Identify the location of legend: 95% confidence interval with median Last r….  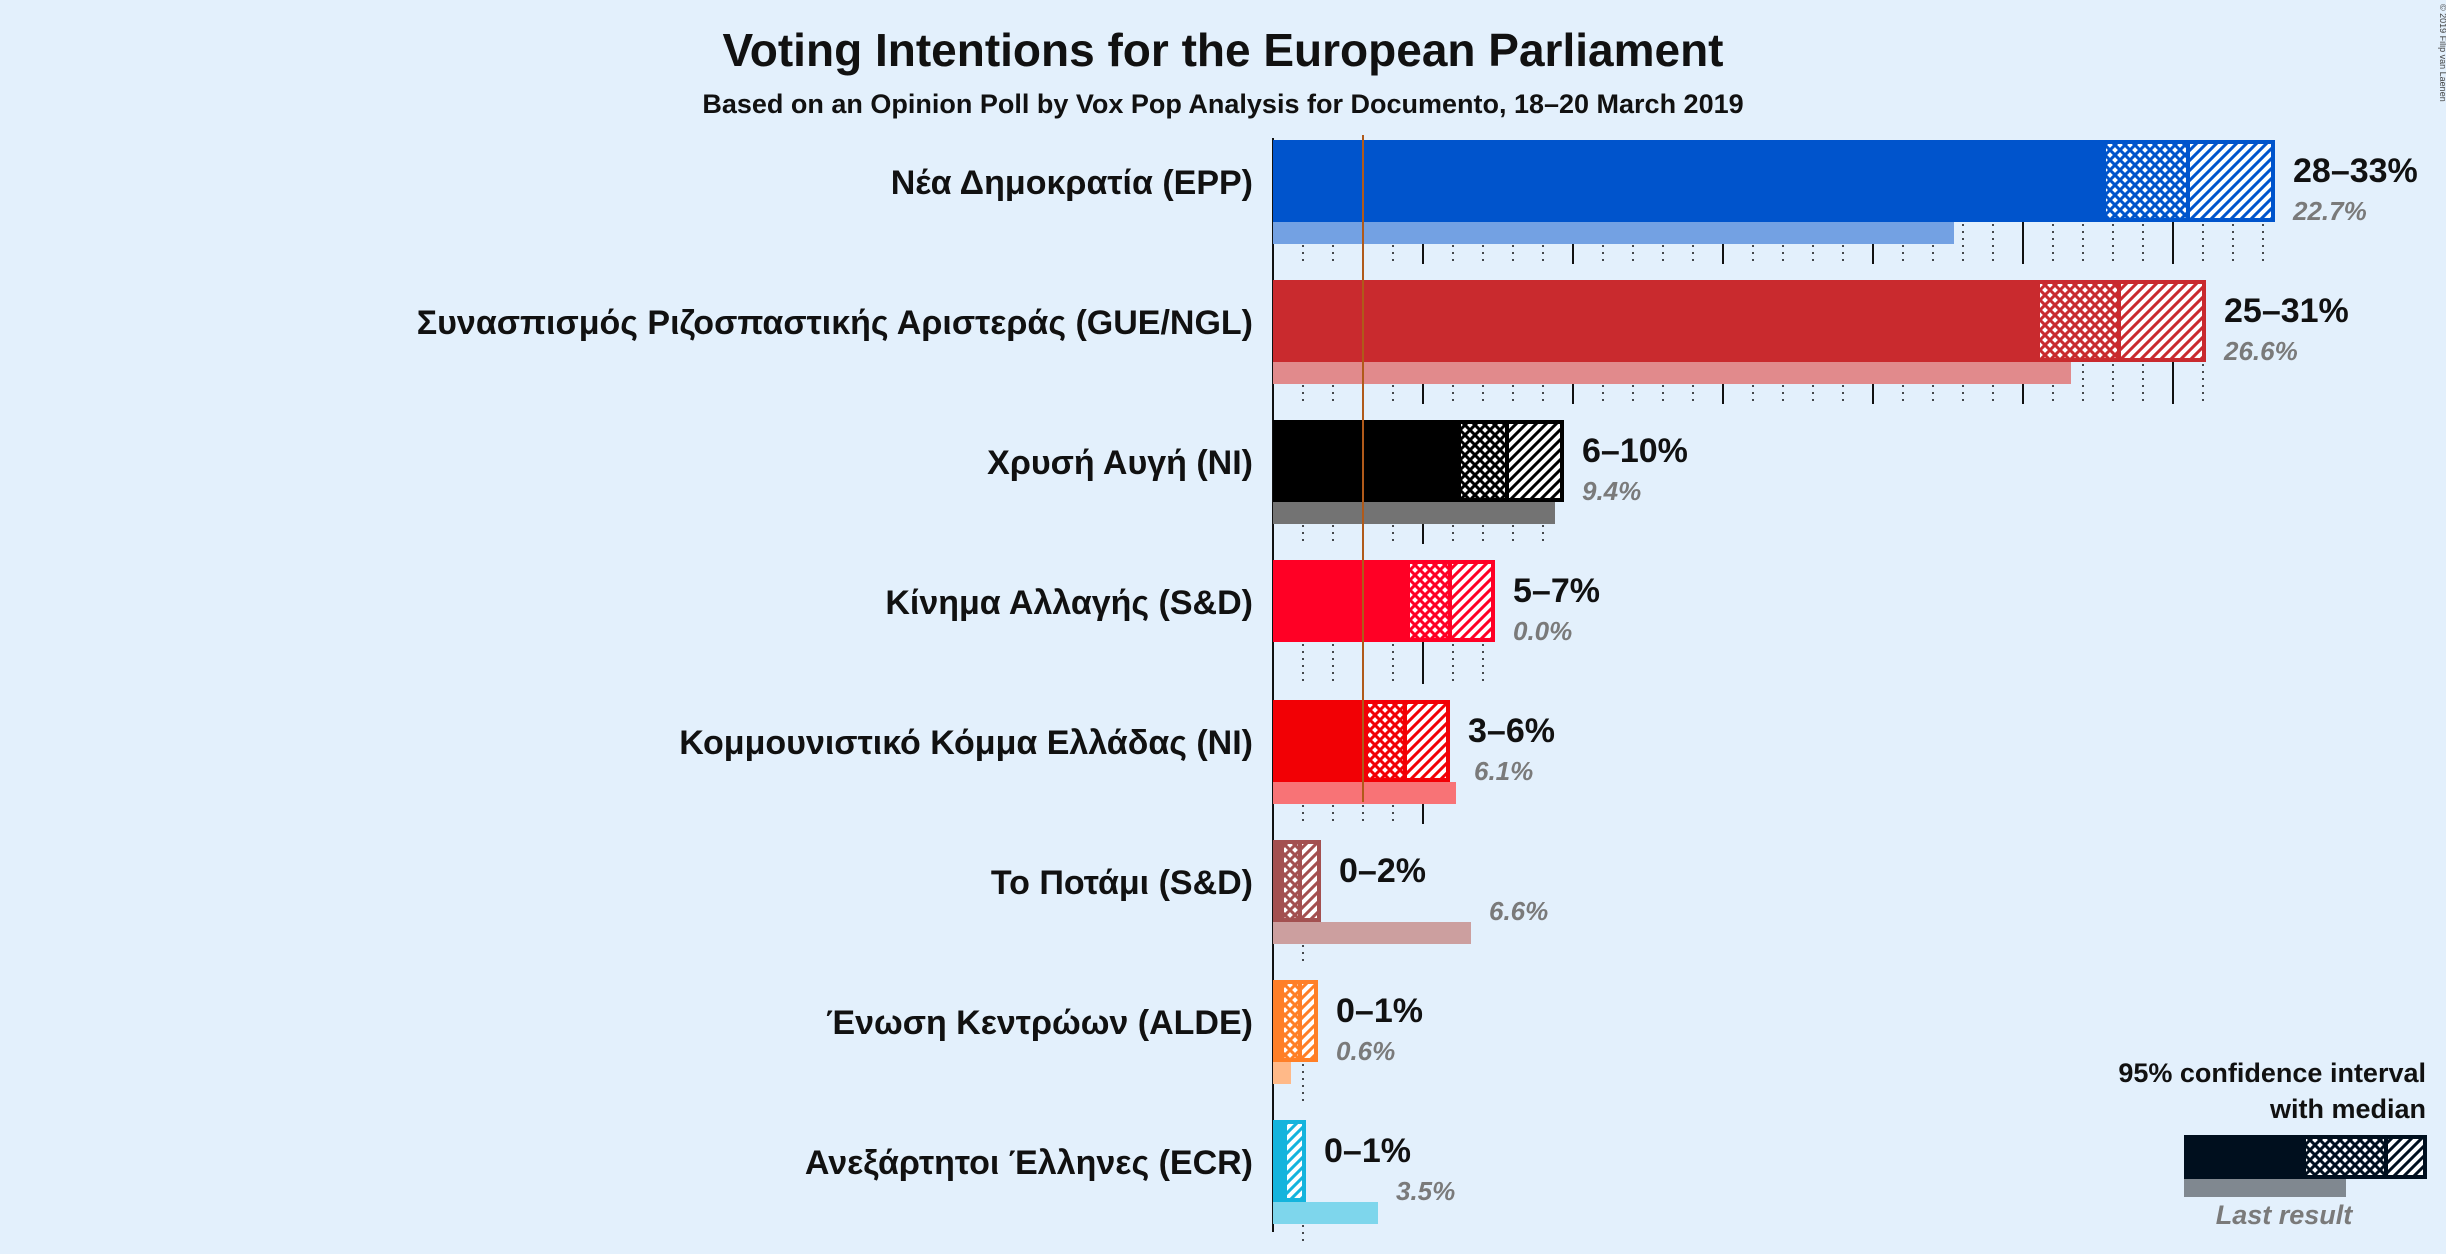
(2272, 1144).